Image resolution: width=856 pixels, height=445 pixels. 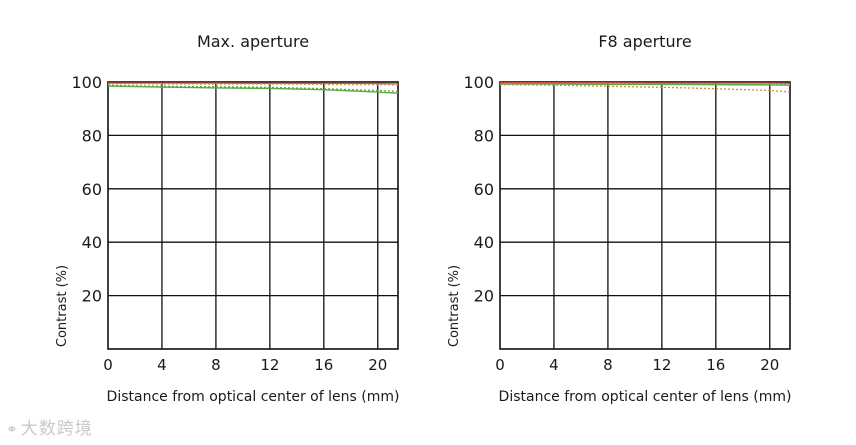 What do you see at coordinates (644, 41) in the screenshot?
I see `chart-title: F8 aperture` at bounding box center [644, 41].